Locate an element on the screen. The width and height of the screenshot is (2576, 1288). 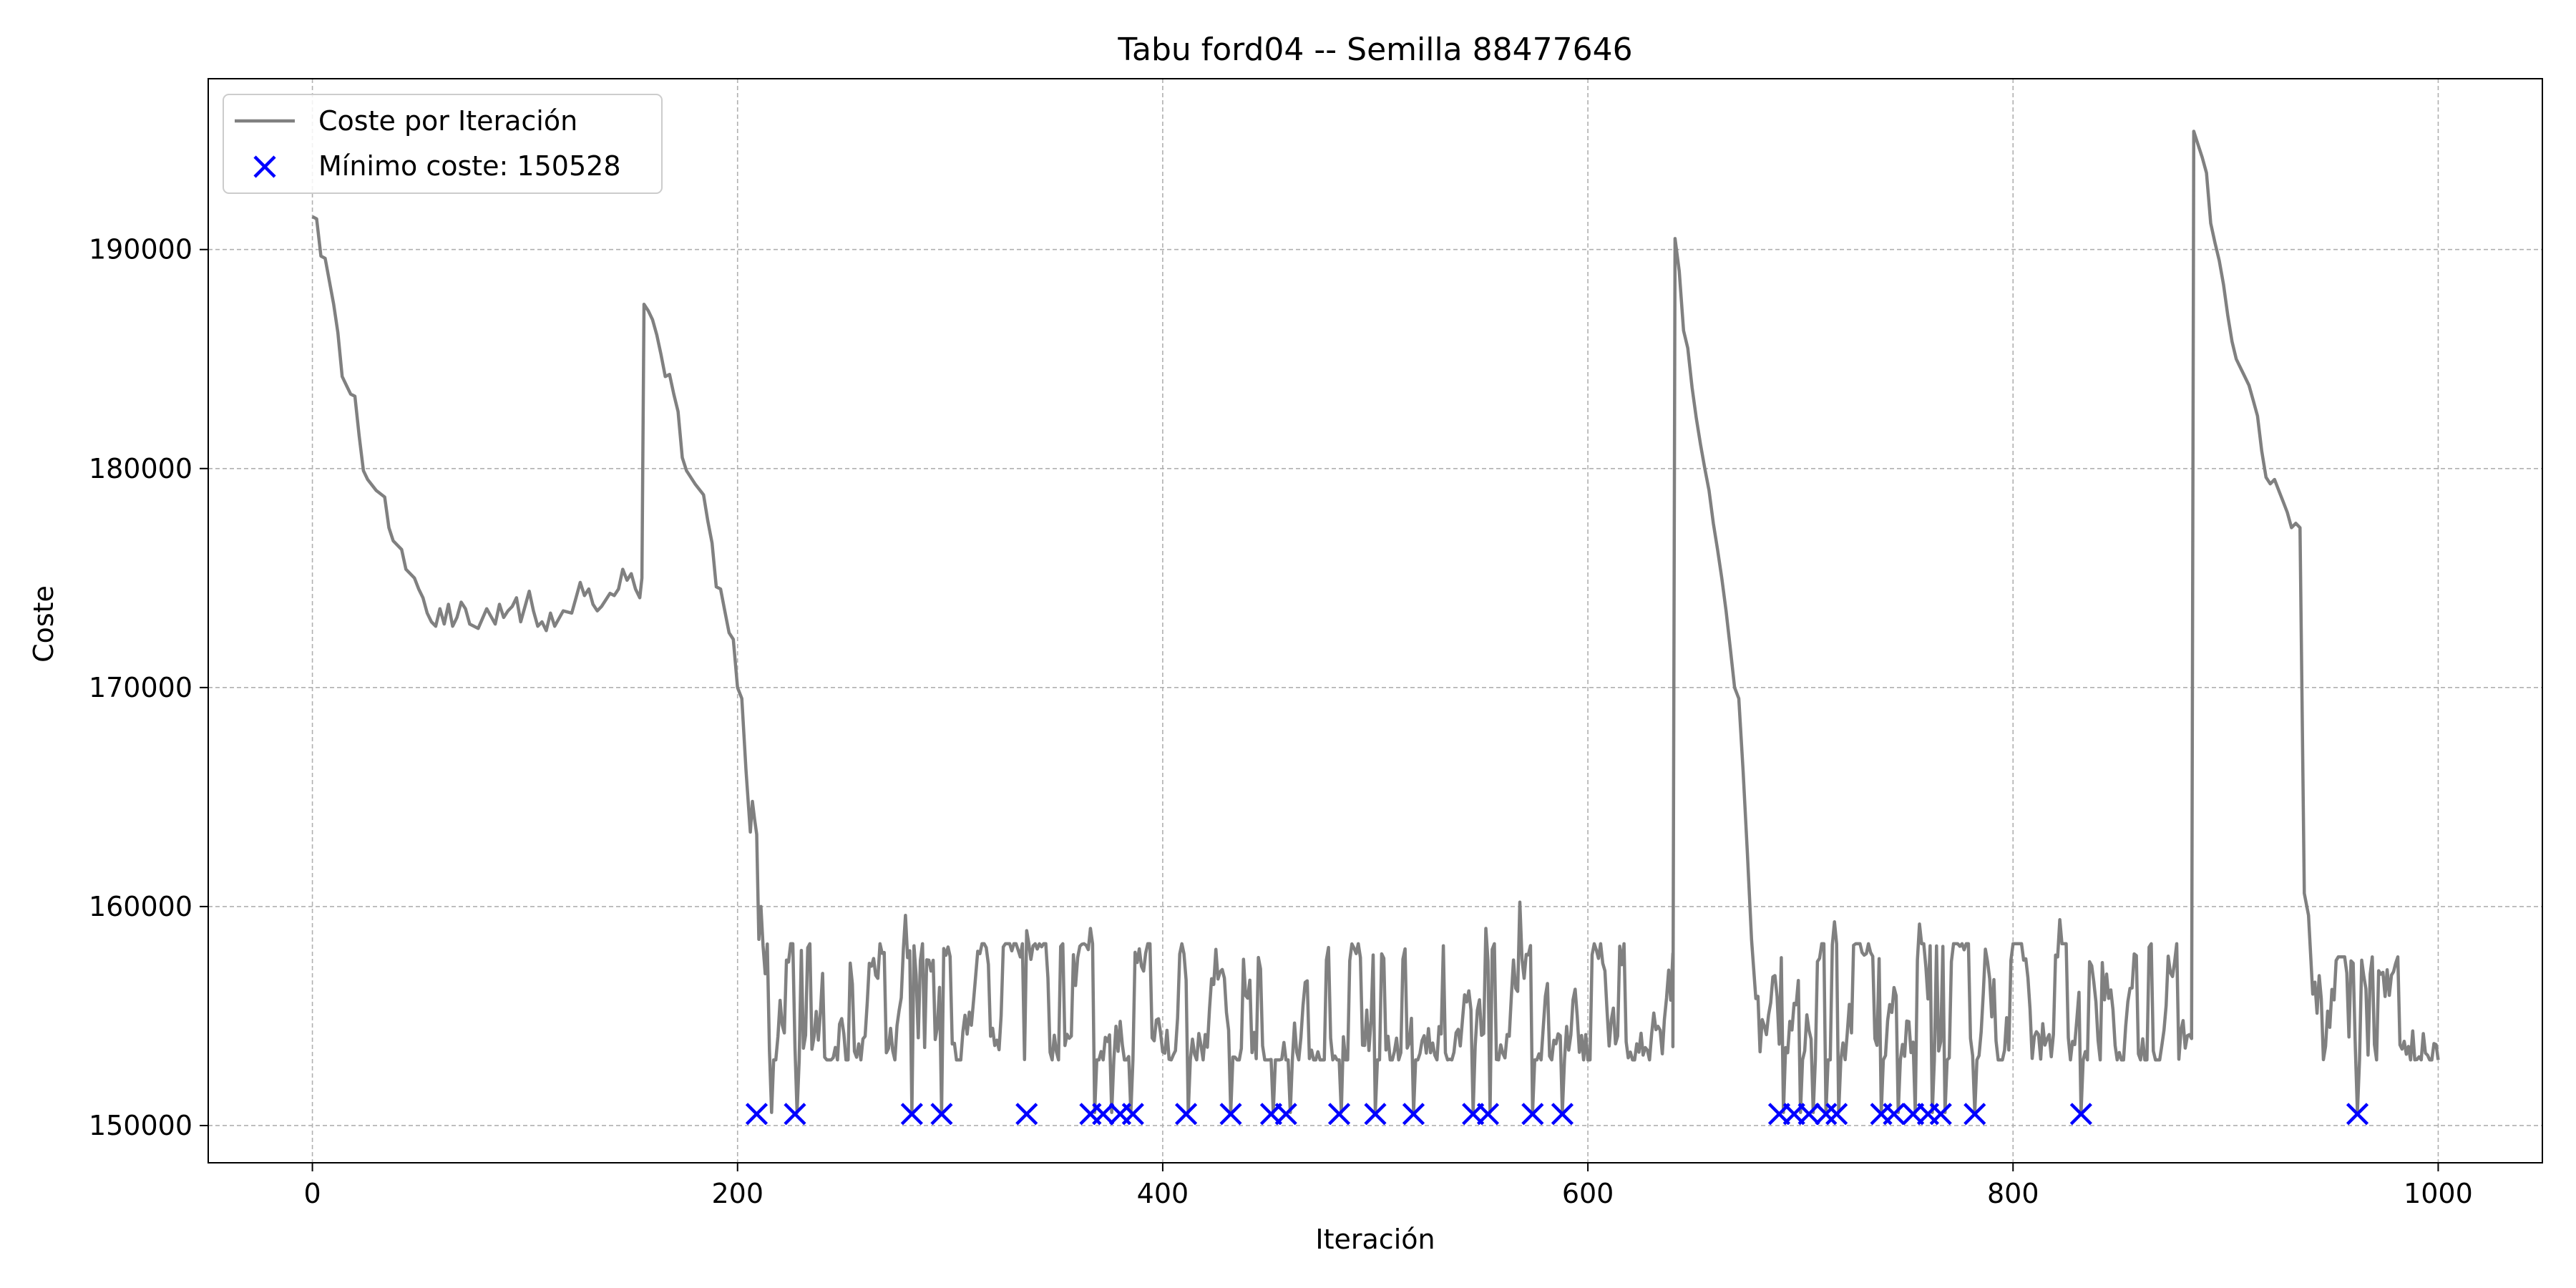
x-tick-label: 400 is located at coordinates (1163, 1193).